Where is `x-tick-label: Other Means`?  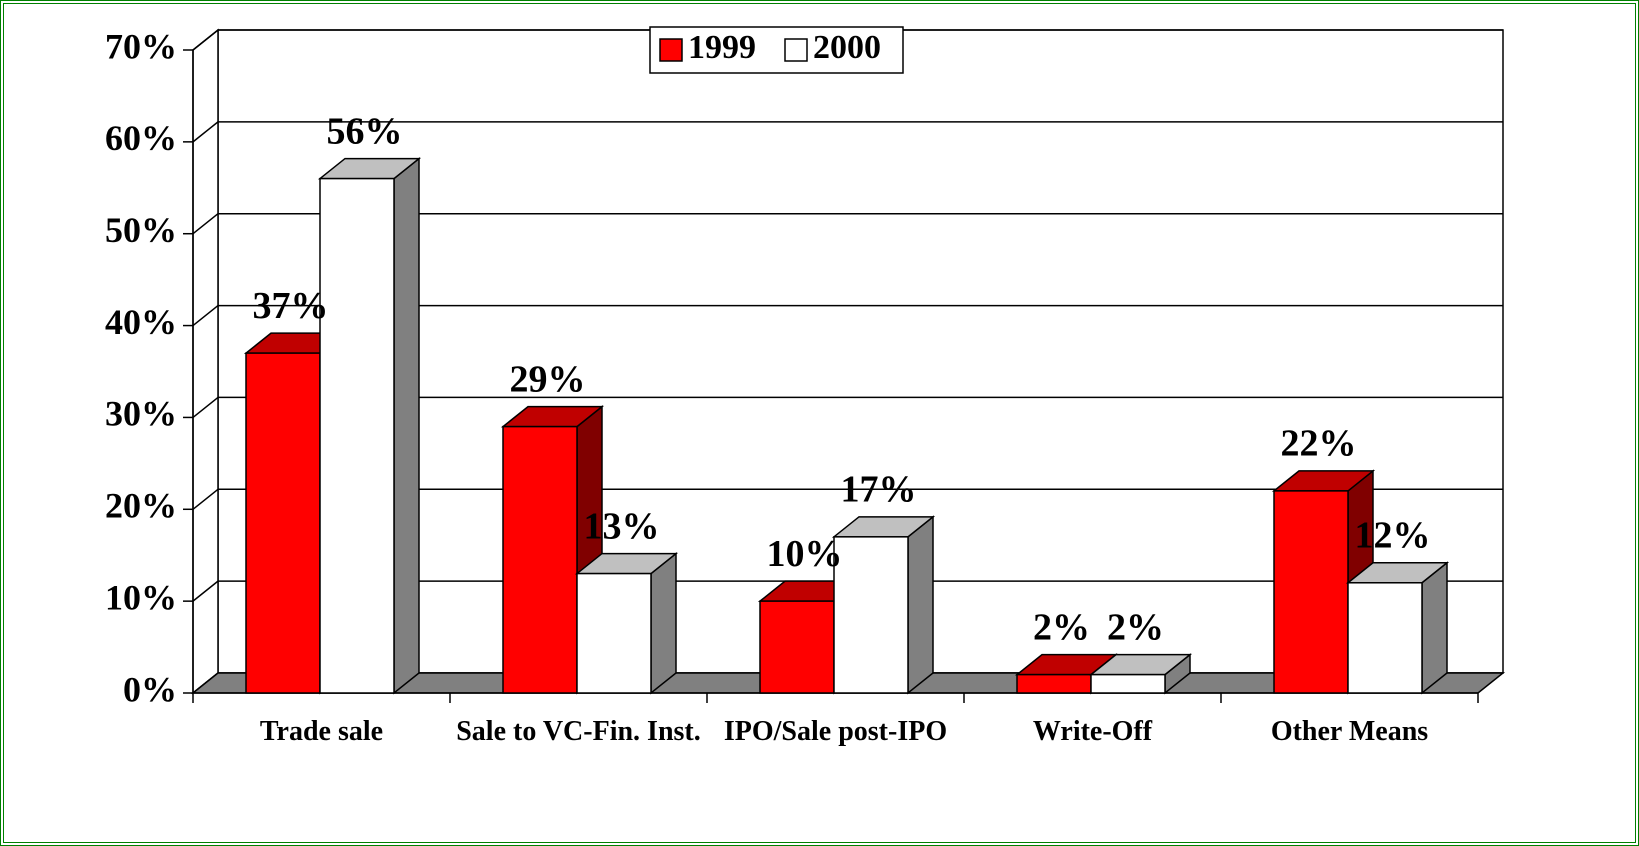
x-tick-label: Other Means is located at coordinates (1349, 731).